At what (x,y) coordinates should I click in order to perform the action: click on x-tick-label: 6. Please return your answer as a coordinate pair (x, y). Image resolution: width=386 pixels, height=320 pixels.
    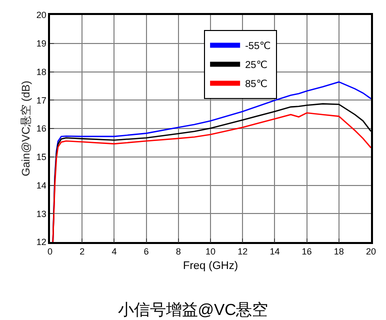
    Looking at the image, I should click on (146, 251).